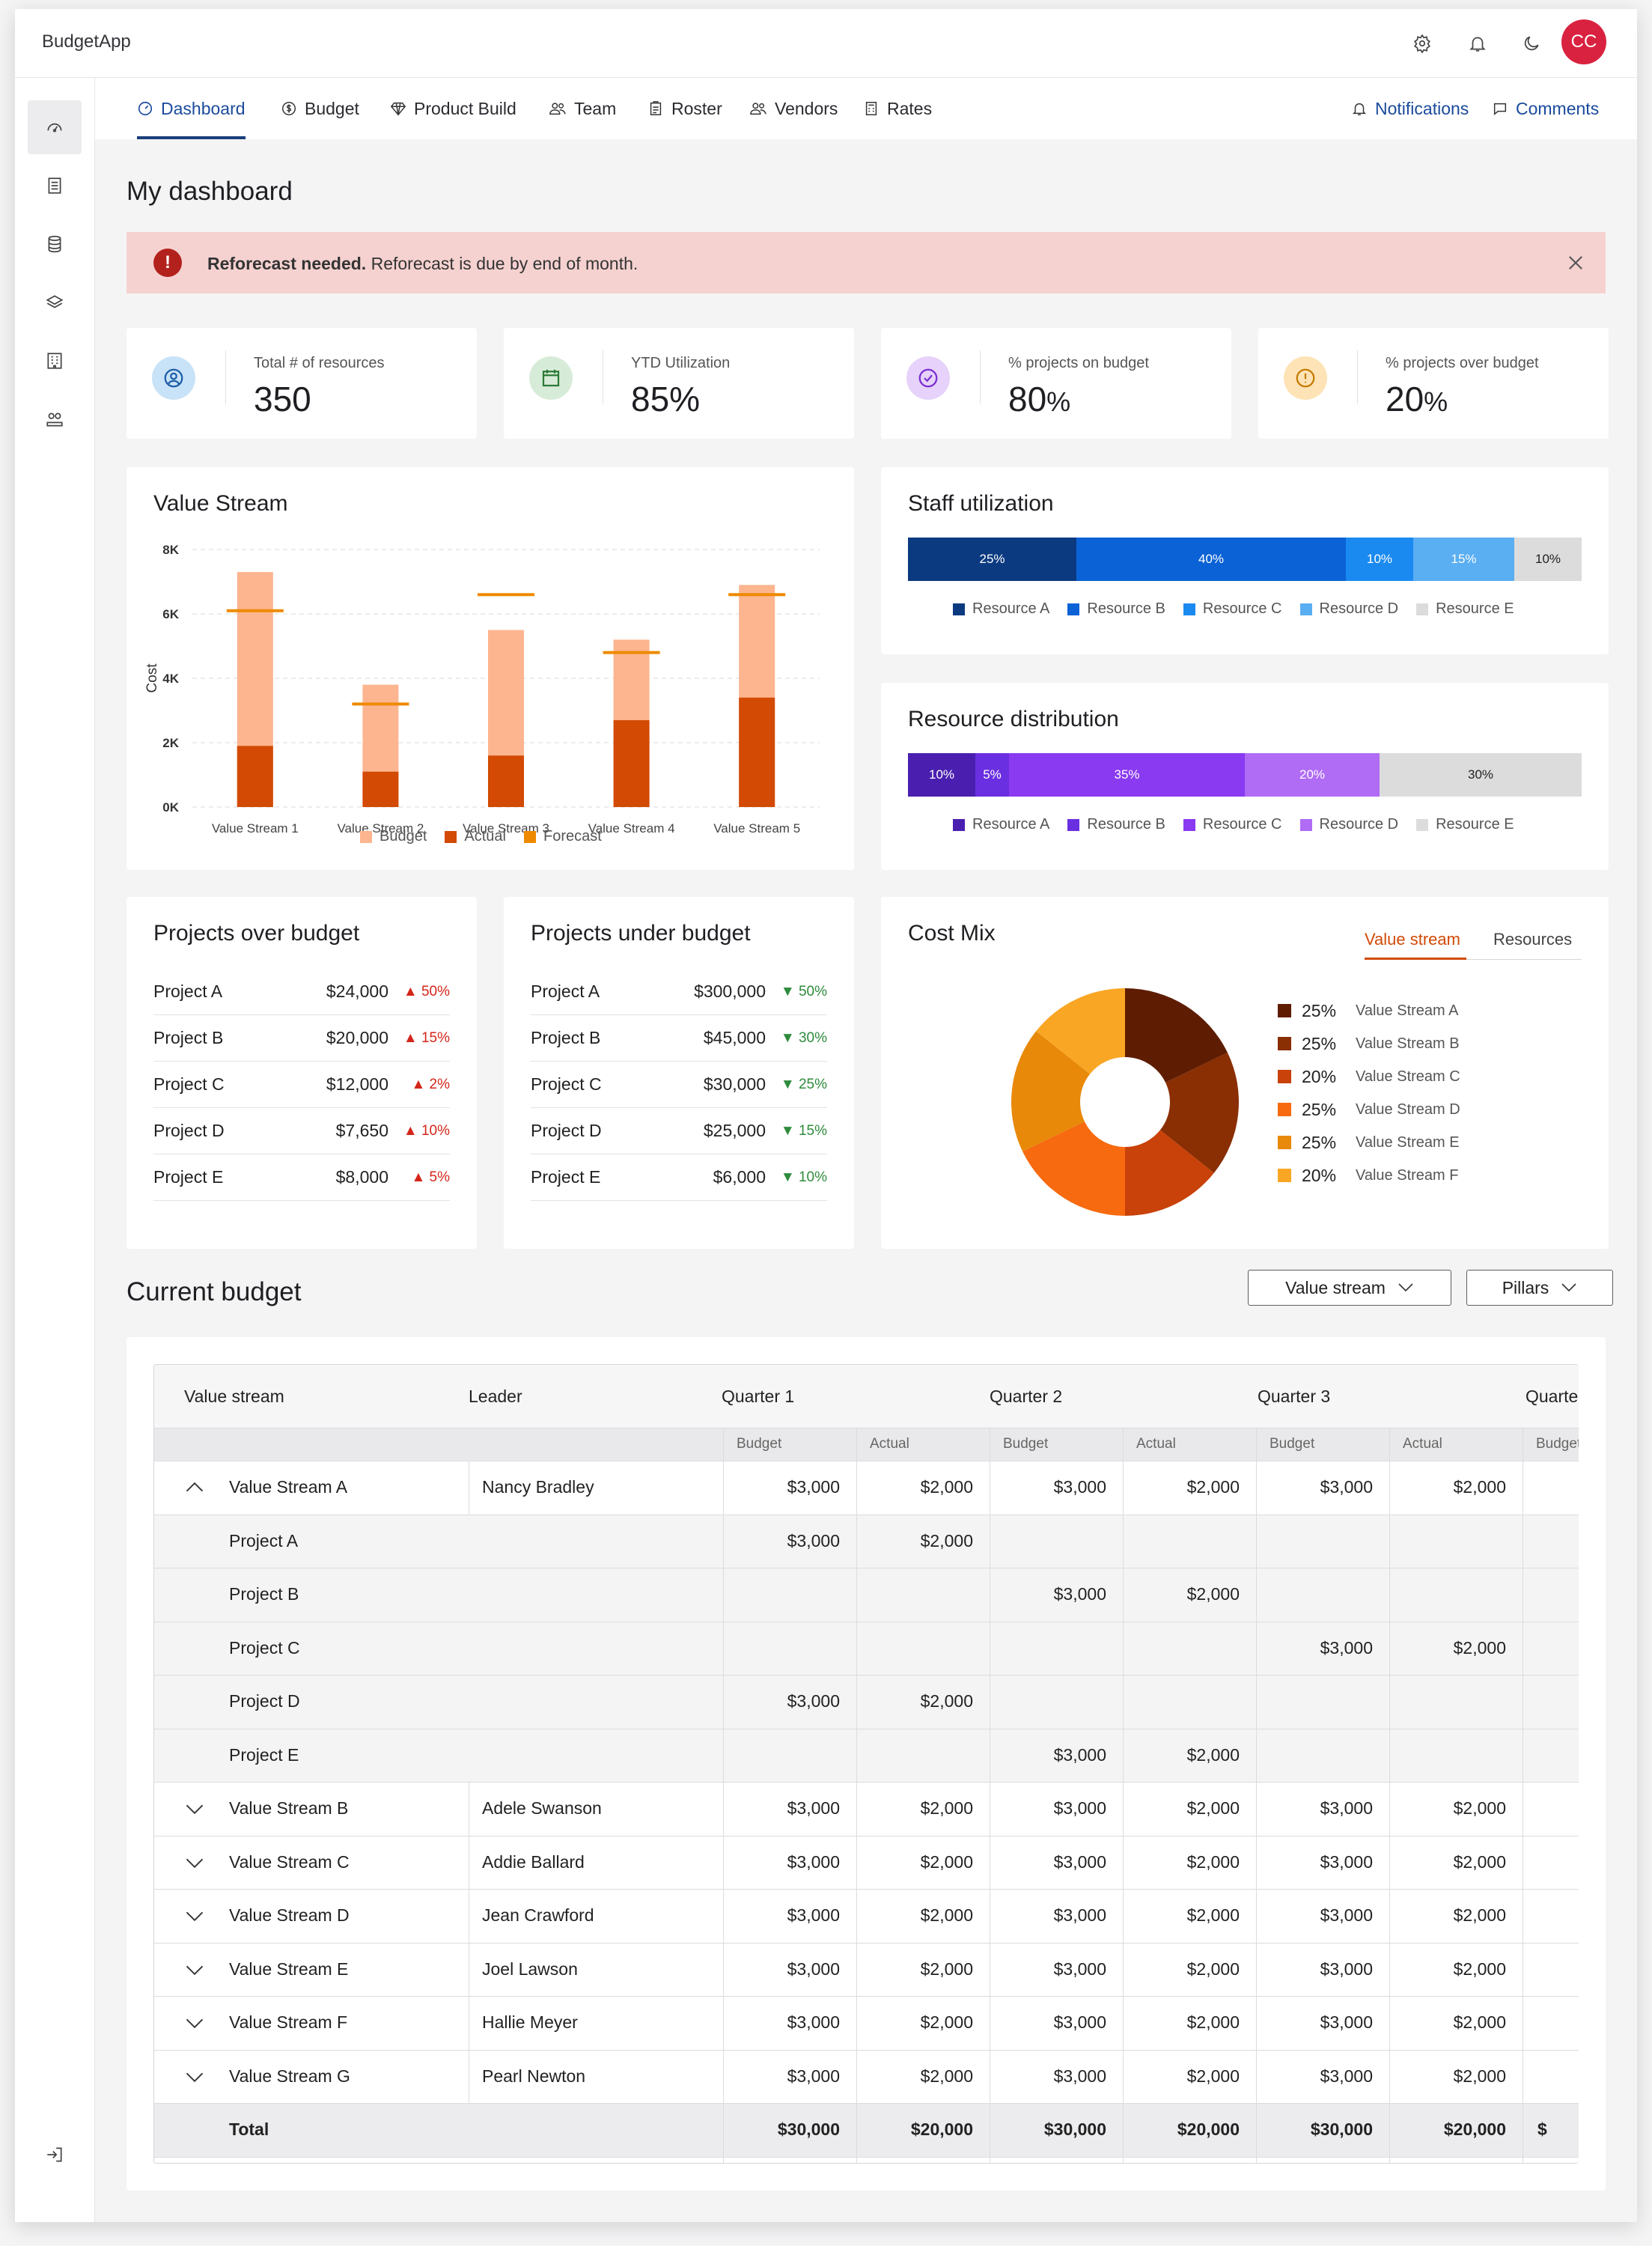  Describe the element at coordinates (55, 361) in the screenshot. I see `sidebar-item-buildings` at that location.